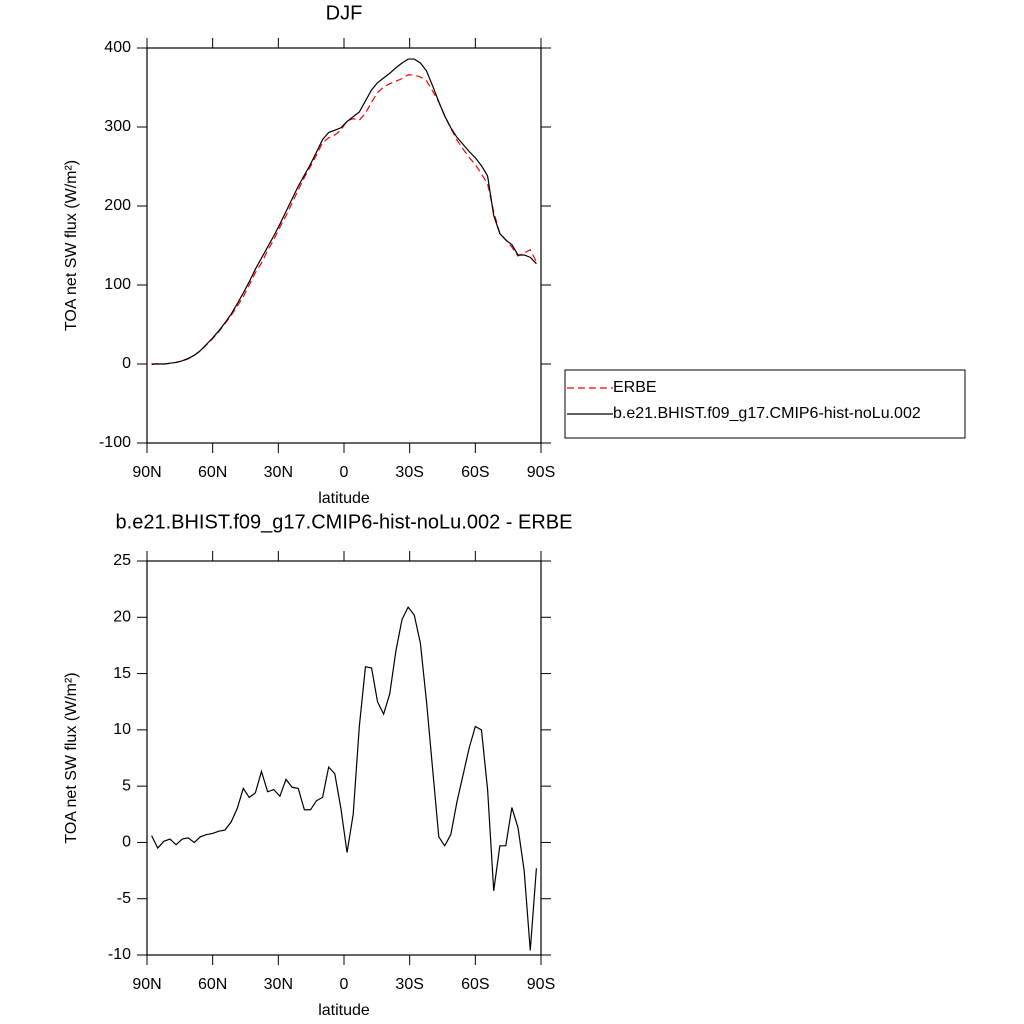 This screenshot has height=1024, width=1024. I want to click on y-tick-label: 25, so click(122, 560).